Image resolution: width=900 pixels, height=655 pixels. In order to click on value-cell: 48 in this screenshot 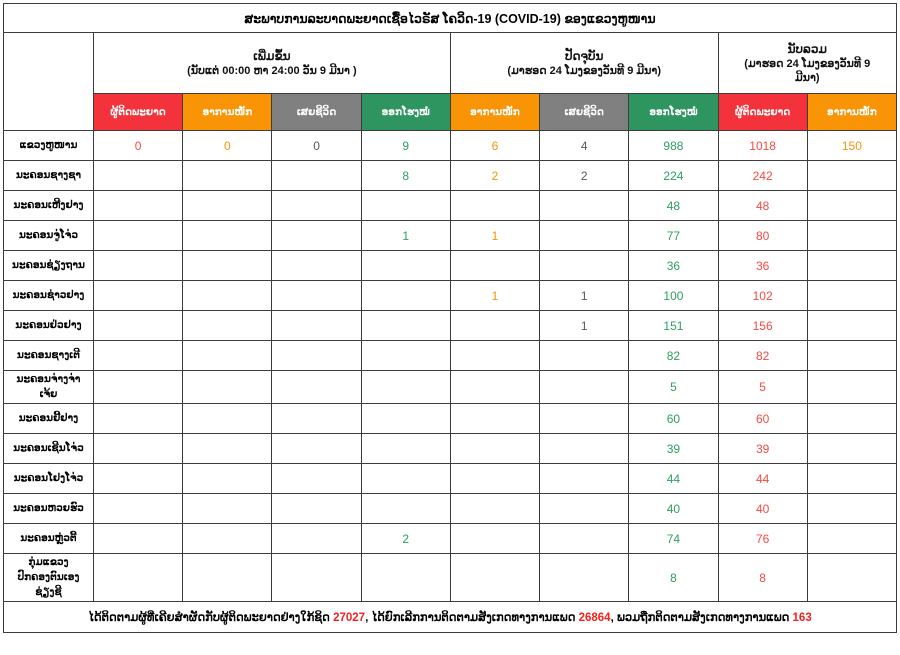, I will do `click(673, 205)`.